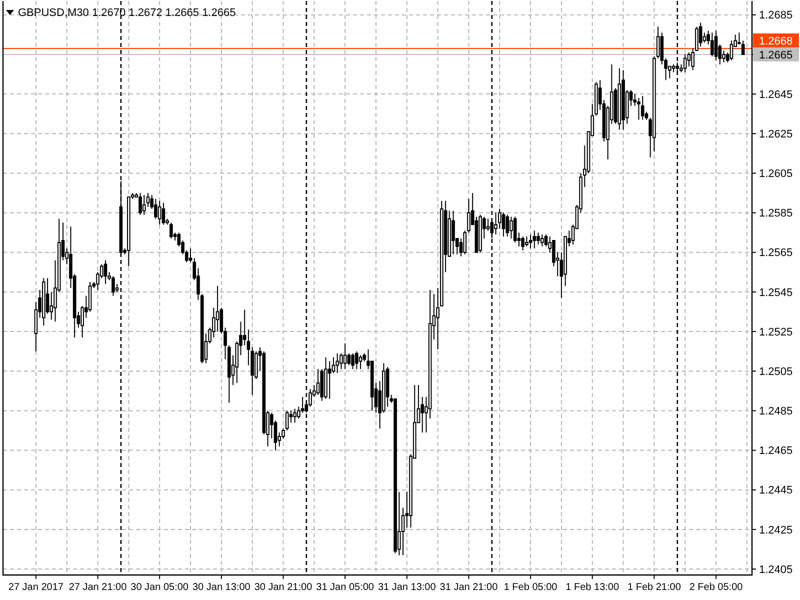 The width and height of the screenshot is (800, 600). Describe the element at coordinates (36, 587) in the screenshot. I see `x-tick-label: 27 Jan 2017` at that location.